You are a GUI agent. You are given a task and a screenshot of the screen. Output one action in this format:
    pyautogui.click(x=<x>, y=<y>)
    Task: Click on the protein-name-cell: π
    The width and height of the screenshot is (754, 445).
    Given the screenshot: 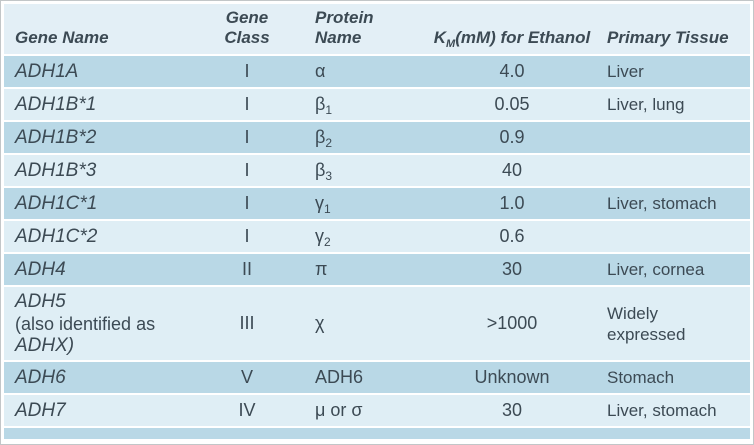 What is the action you would take?
    pyautogui.click(x=321, y=269)
    